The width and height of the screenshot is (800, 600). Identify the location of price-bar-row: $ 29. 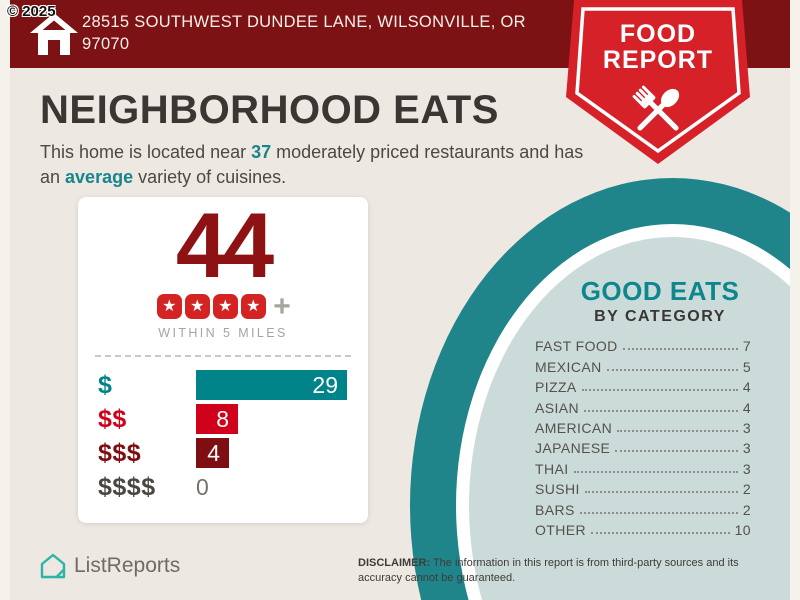
(223, 385).